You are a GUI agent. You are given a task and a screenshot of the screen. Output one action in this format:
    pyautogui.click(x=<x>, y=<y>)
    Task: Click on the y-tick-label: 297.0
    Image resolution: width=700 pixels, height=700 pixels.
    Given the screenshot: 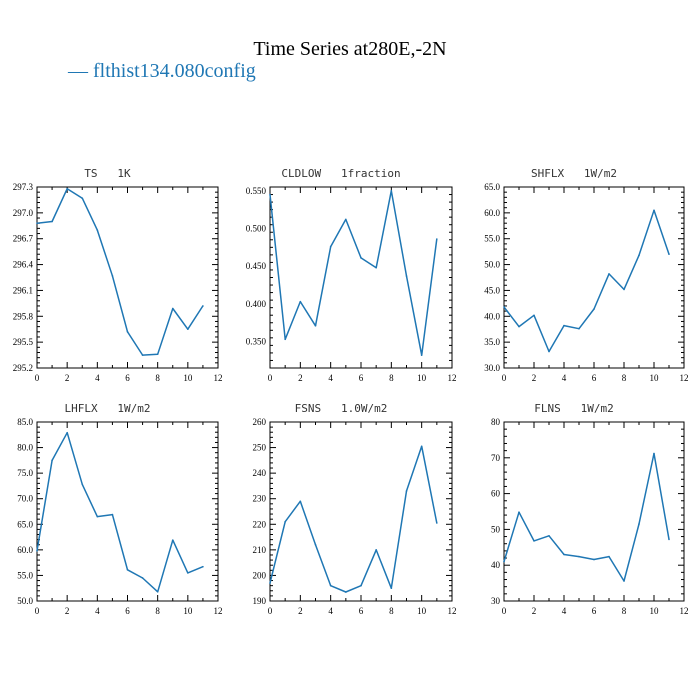 What is the action you would take?
    pyautogui.click(x=23, y=213)
    